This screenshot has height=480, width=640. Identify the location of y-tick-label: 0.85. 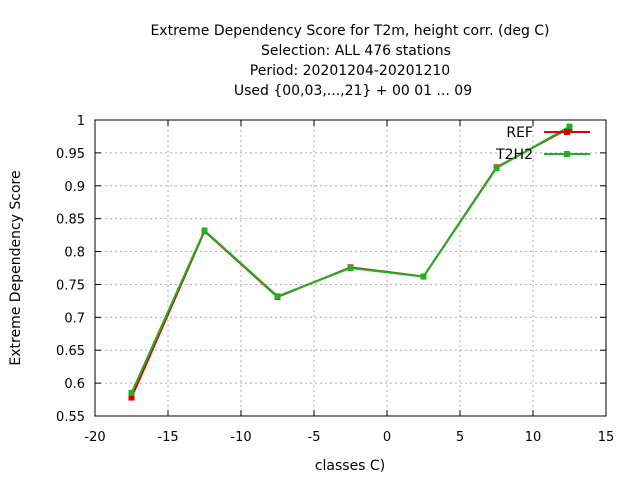
(70, 220).